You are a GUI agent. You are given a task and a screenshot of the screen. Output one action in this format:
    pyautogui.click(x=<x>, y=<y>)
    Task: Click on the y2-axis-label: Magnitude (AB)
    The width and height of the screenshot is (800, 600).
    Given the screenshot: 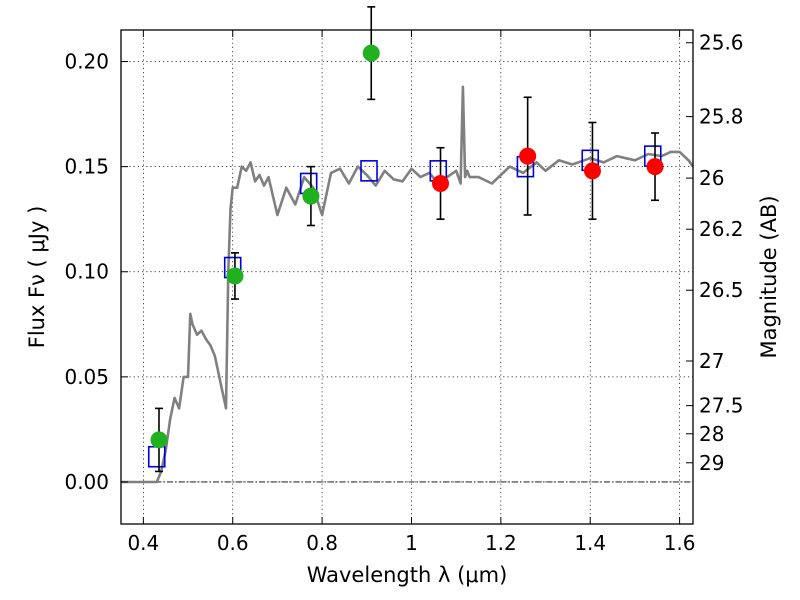 What is the action you would take?
    pyautogui.click(x=769, y=276)
    